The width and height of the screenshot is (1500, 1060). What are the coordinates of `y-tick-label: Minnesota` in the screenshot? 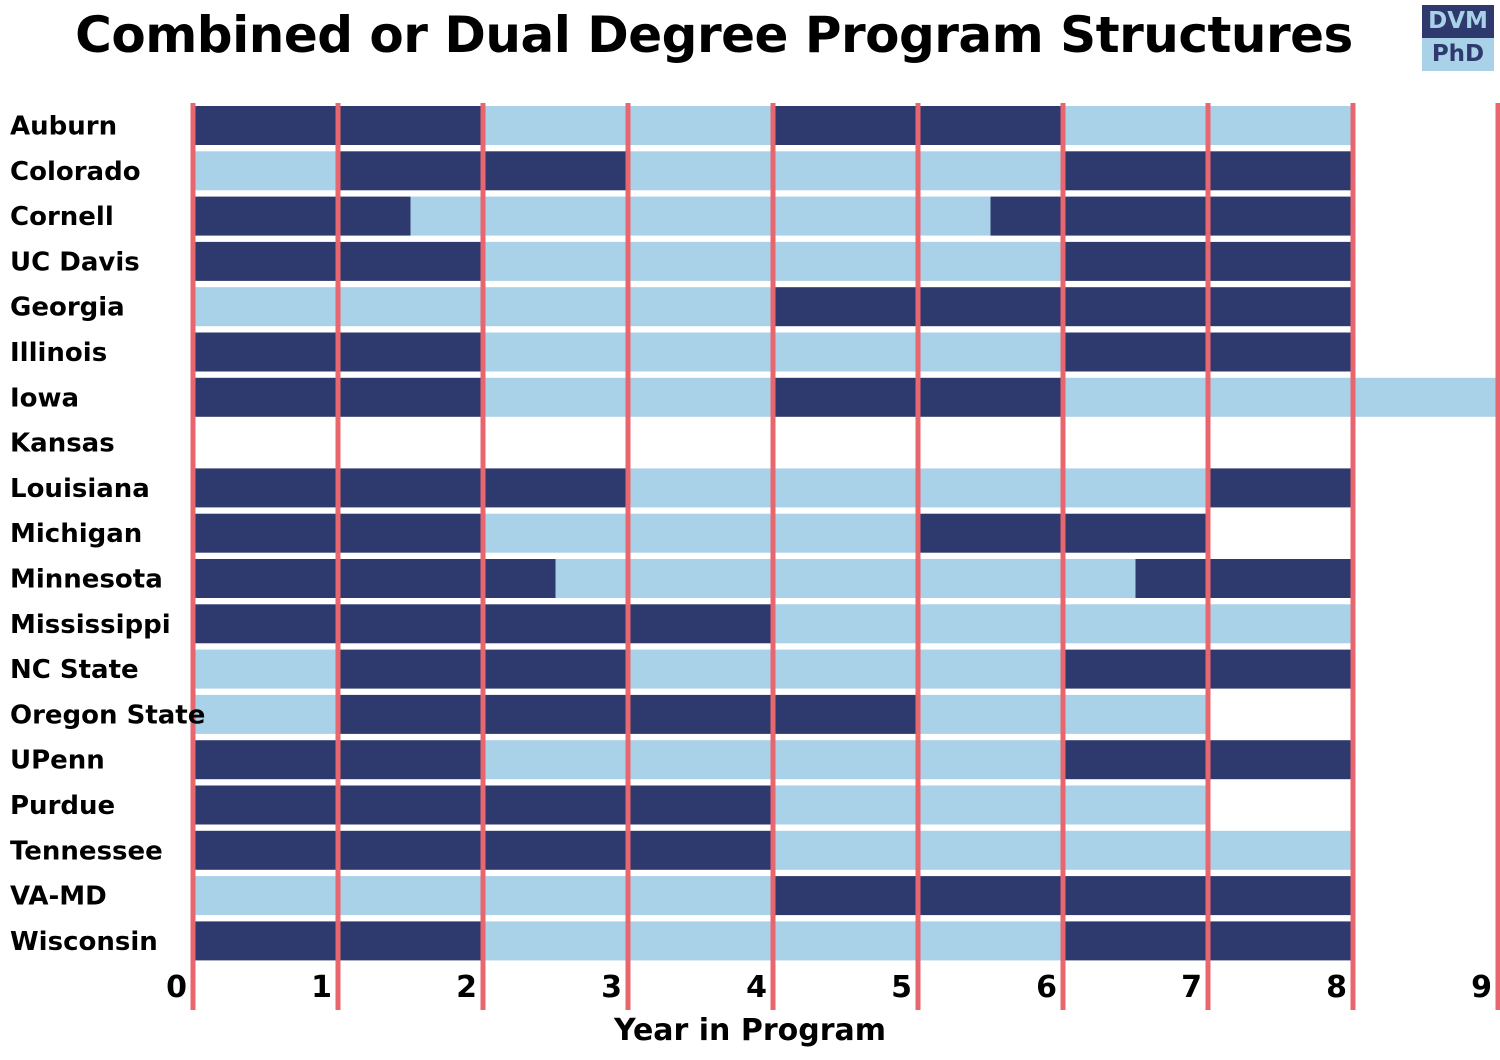 It's located at (86, 580).